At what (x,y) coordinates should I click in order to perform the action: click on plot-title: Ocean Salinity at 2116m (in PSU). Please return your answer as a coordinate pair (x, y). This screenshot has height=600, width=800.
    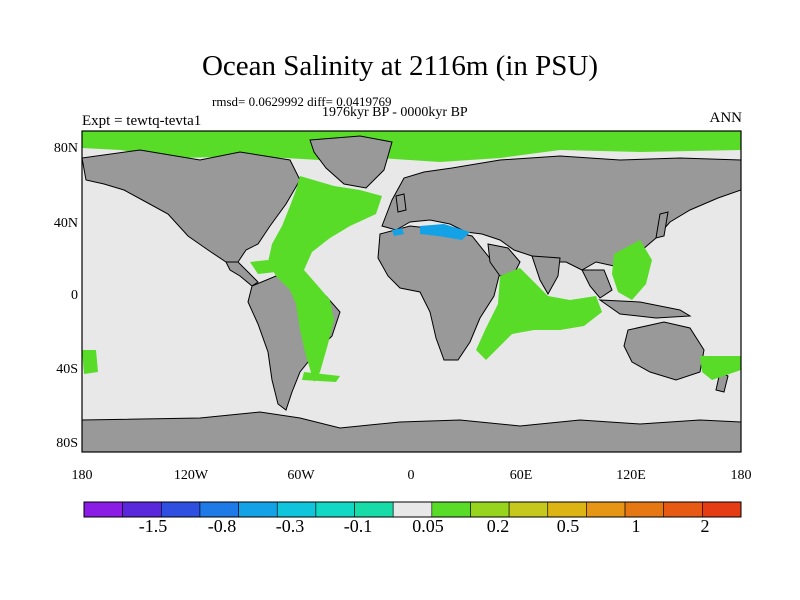
    Looking at the image, I should click on (400, 66).